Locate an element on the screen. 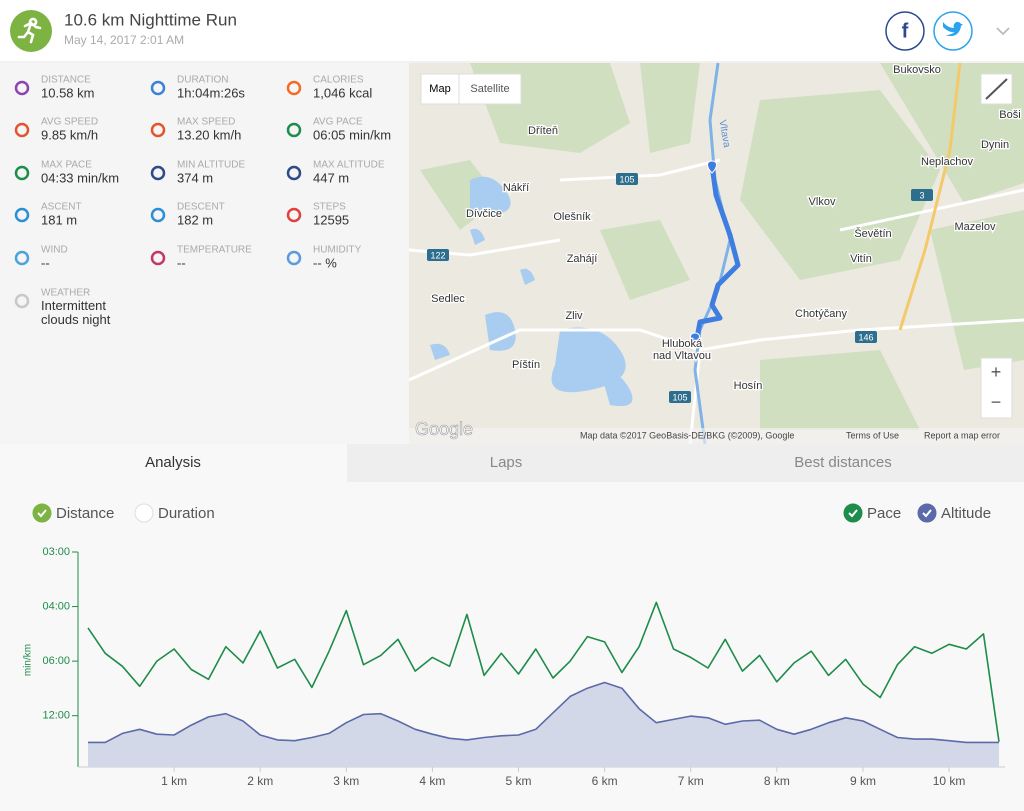 This screenshot has width=1024, height=811. stat-label: MAX SPEED is located at coordinates (206, 122).